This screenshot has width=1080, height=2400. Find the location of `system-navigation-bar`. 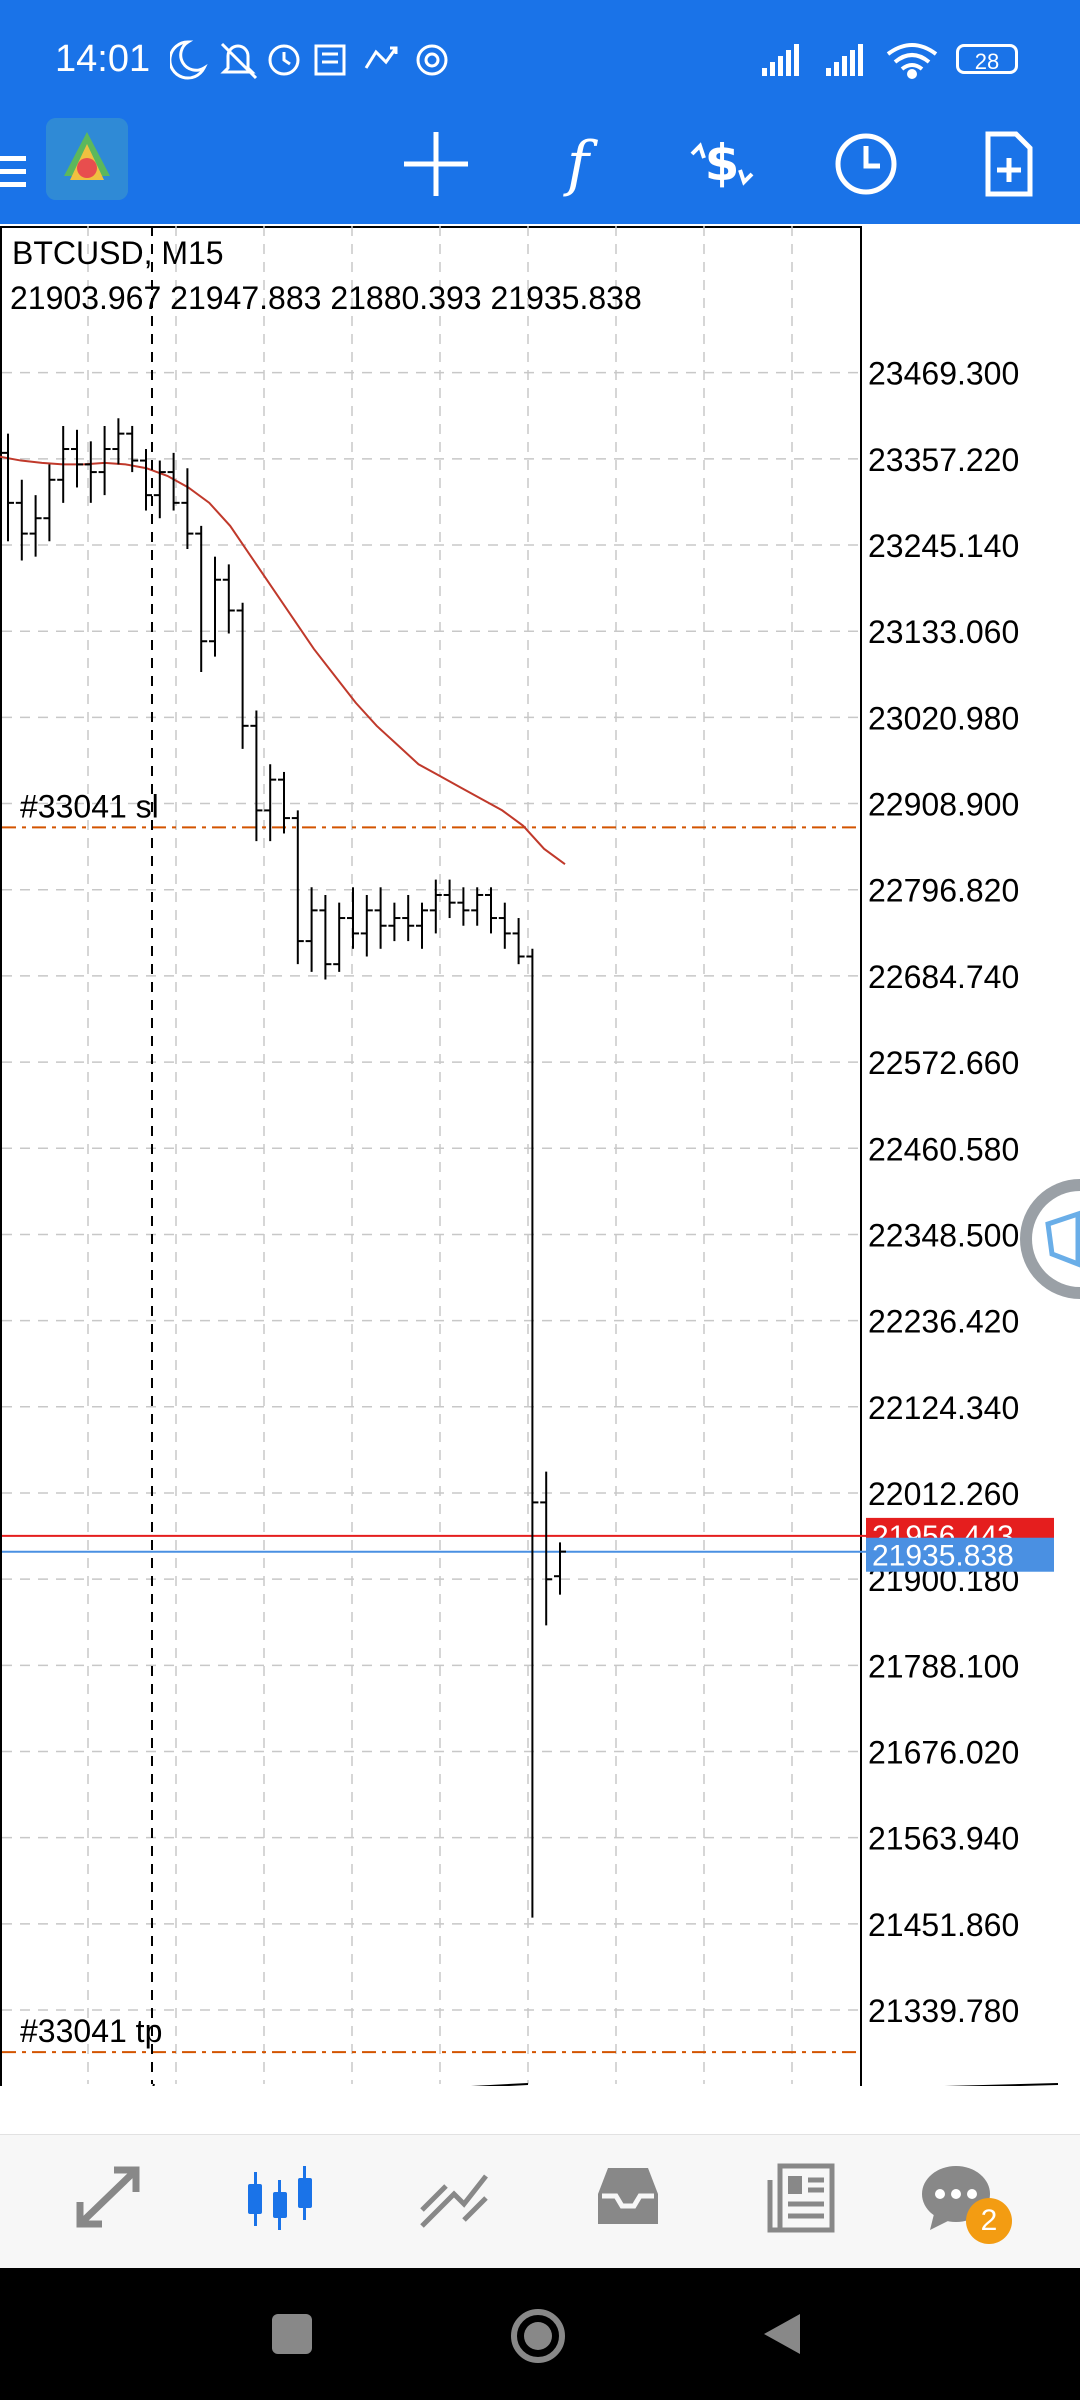

system-navigation-bar is located at coordinates (540, 2334).